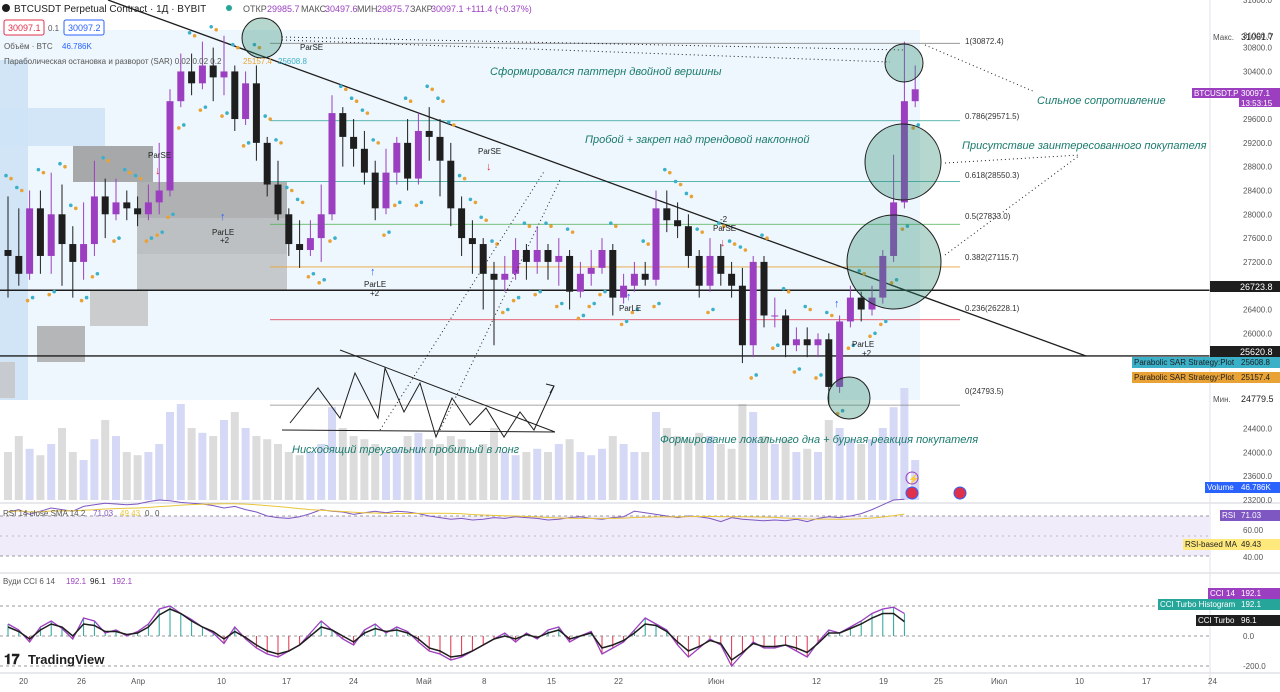 This screenshot has height=692, width=1280. Describe the element at coordinates (992, 175) in the screenshot. I see `fib-label-618: 0.618(28550.3)` at that location.